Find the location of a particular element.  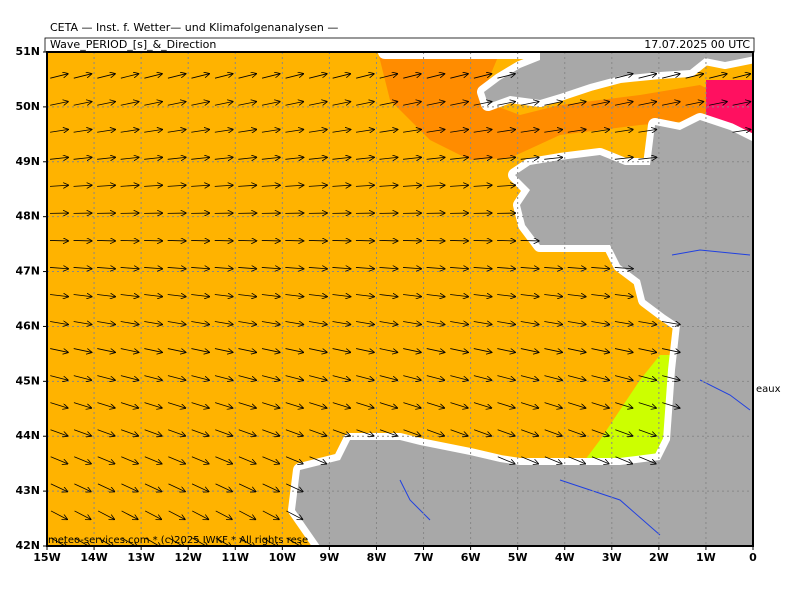

lon-label: 14W is located at coordinates (93, 557).